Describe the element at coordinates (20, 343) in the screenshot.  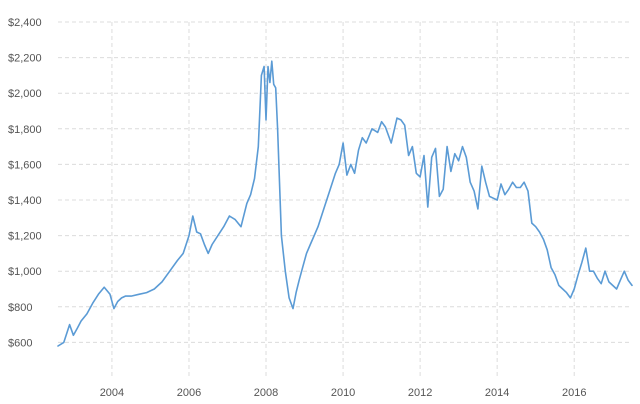
I see `y-tick-label-0: $600` at that location.